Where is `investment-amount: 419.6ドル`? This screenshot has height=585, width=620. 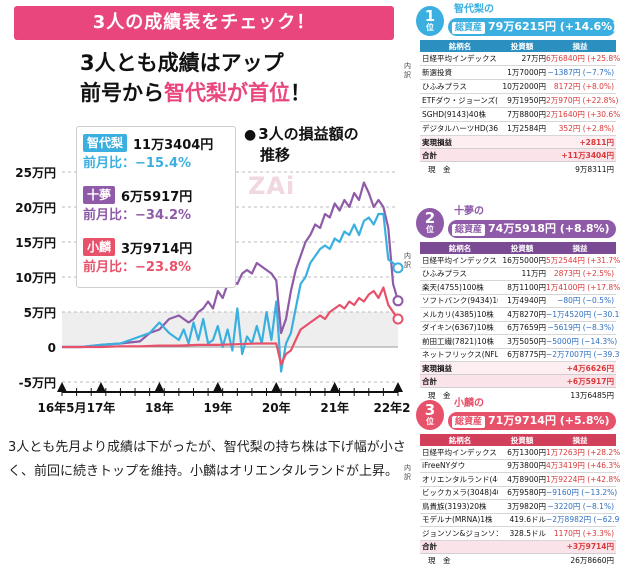
investment-amount: 419.6ドル is located at coordinates (527, 520).